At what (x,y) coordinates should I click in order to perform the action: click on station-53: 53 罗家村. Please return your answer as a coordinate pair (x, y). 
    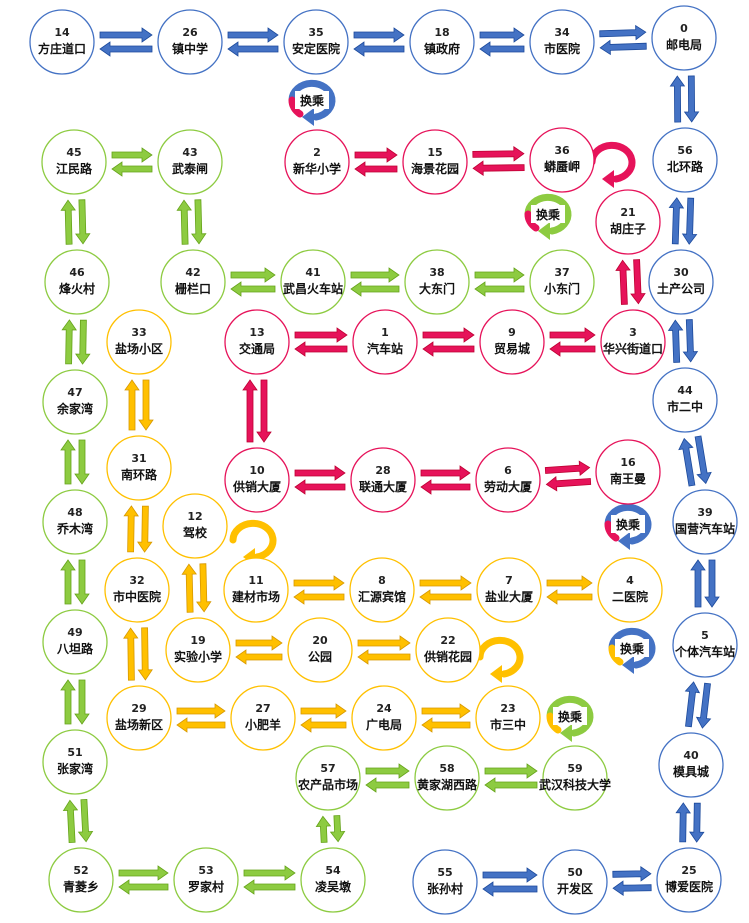
    Looking at the image, I should click on (206, 880).